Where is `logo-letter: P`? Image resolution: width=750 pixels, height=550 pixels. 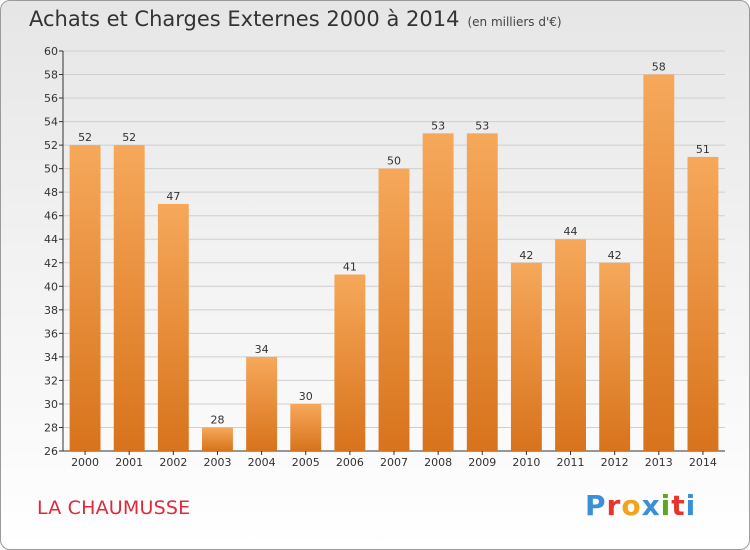
logo-letter: P is located at coordinates (596, 505).